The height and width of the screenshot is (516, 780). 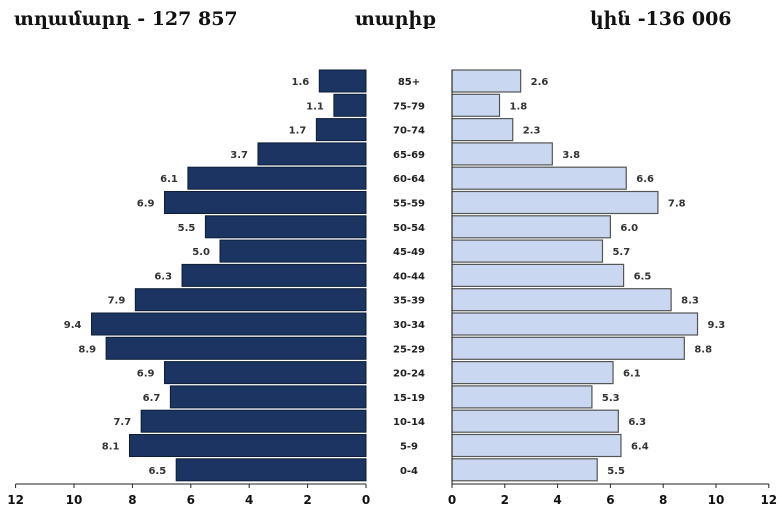 I want to click on age-group-label: 75-79, so click(x=409, y=106).